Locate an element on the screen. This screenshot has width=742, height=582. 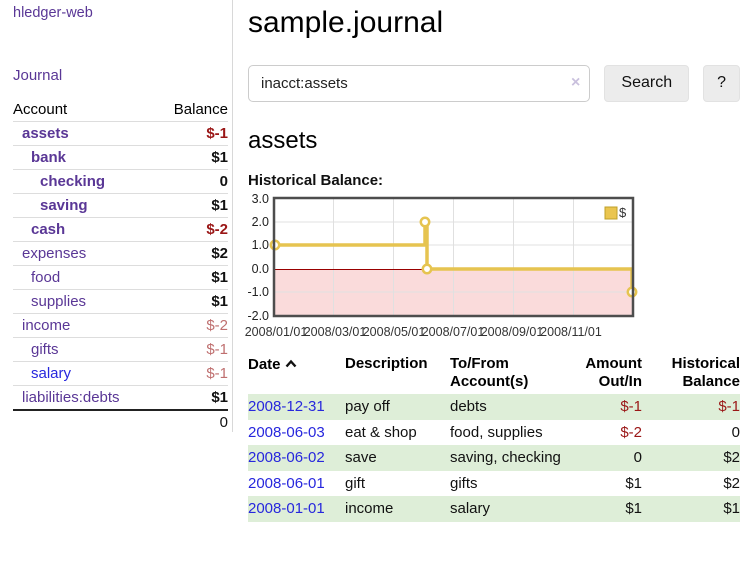
account-link-saving: saving is located at coordinates (64, 205).